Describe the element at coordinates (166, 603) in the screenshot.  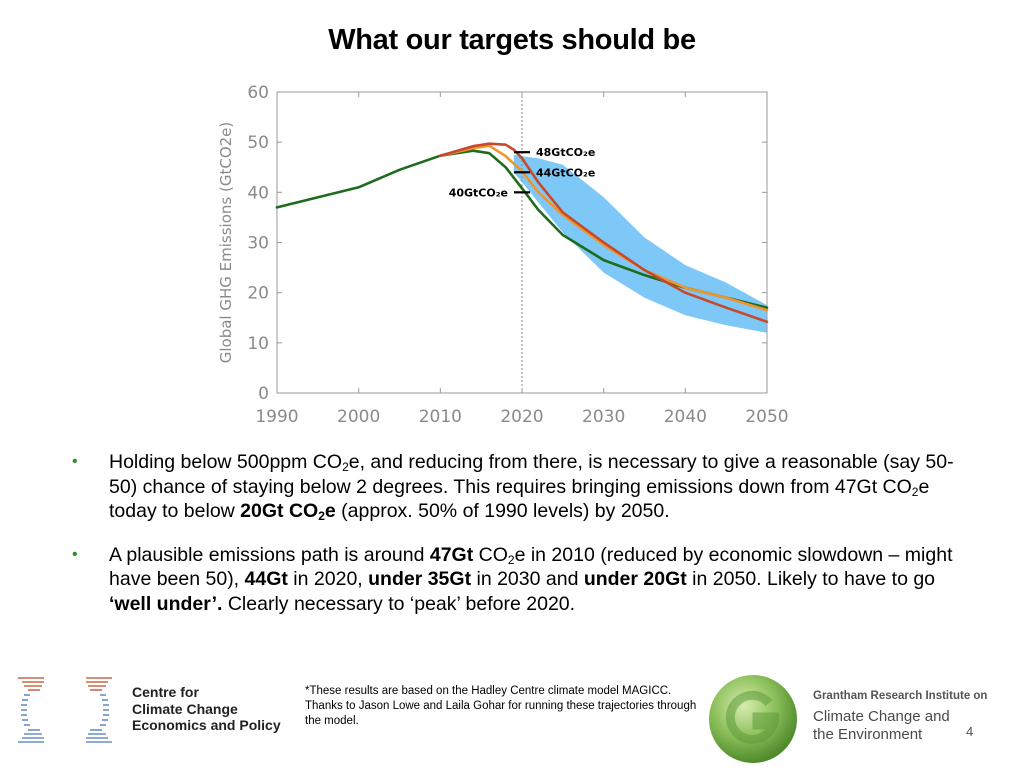
I see `bullet-emphasis: ‘well under’.` at that location.